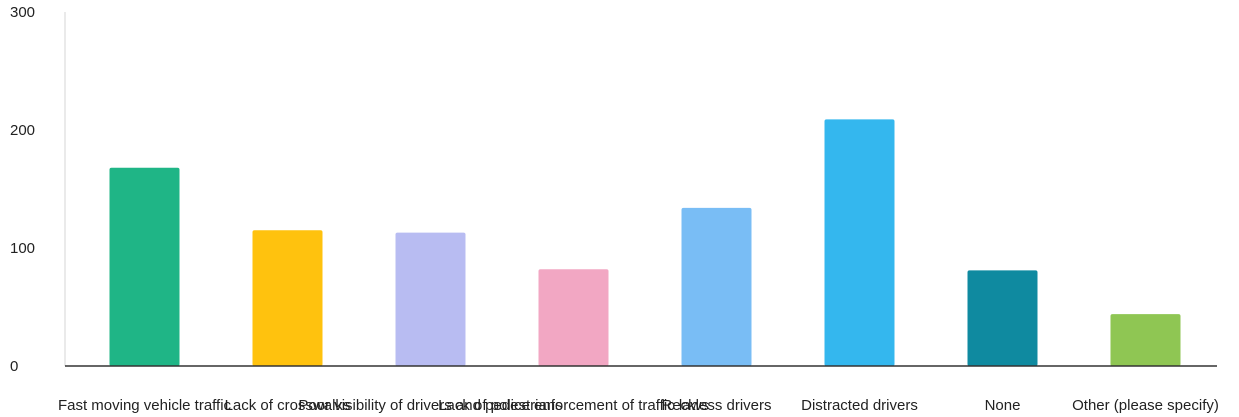  What do you see at coordinates (22, 130) in the screenshot?
I see `y-tick-label: 200` at bounding box center [22, 130].